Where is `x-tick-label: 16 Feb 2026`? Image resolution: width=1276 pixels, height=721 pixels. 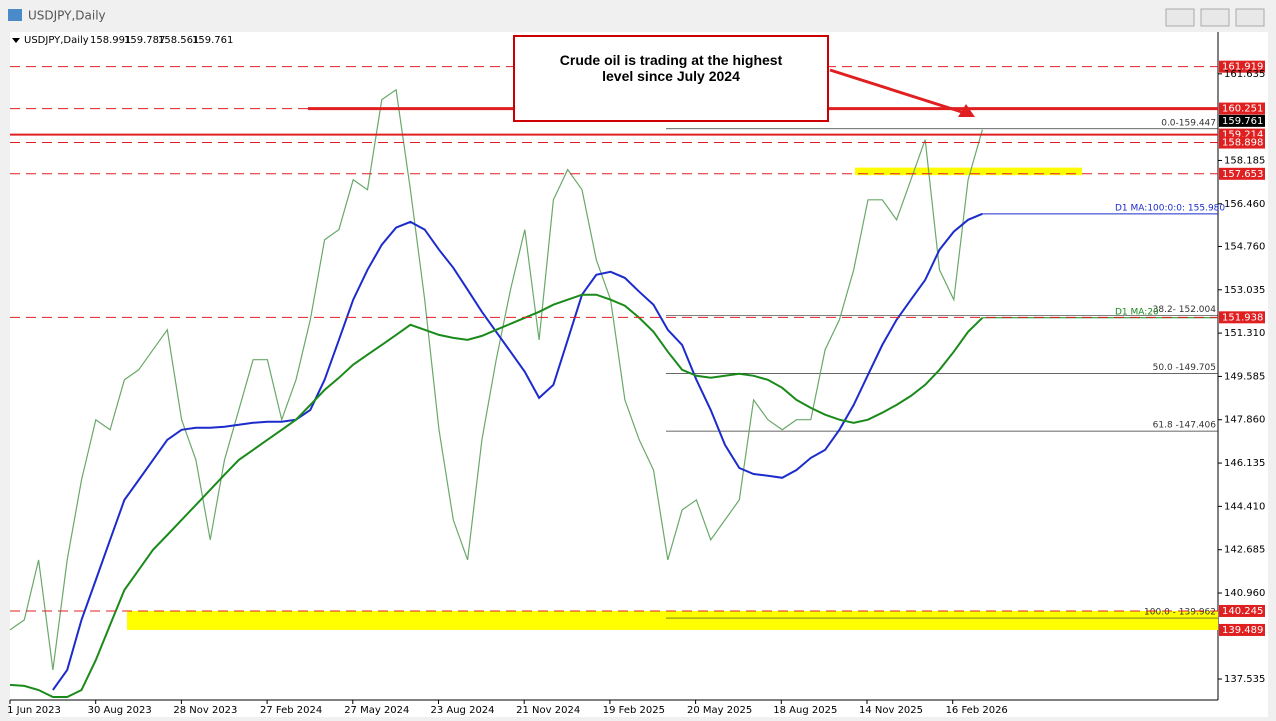
x-tick-label: 16 Feb 2026 is located at coordinates (977, 710).